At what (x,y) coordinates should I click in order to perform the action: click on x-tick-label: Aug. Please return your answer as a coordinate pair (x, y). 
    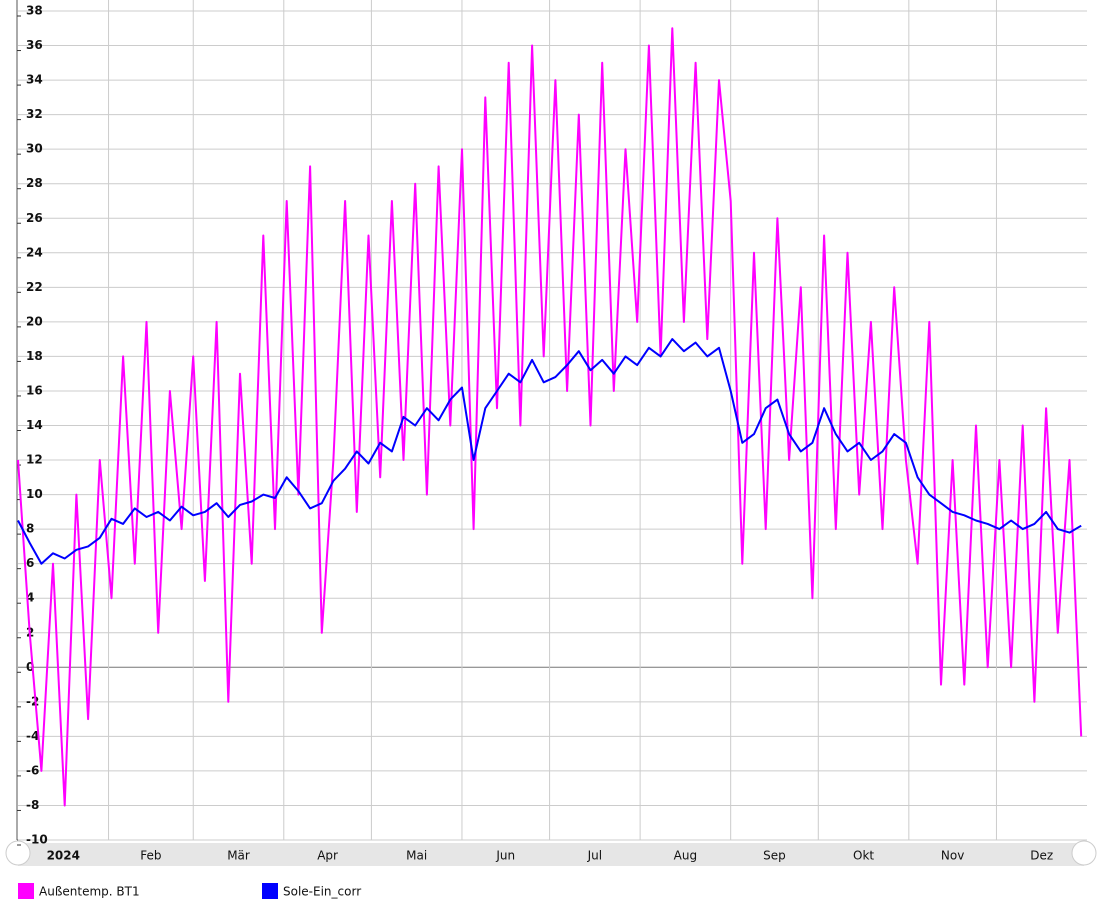
    Looking at the image, I should click on (685, 856).